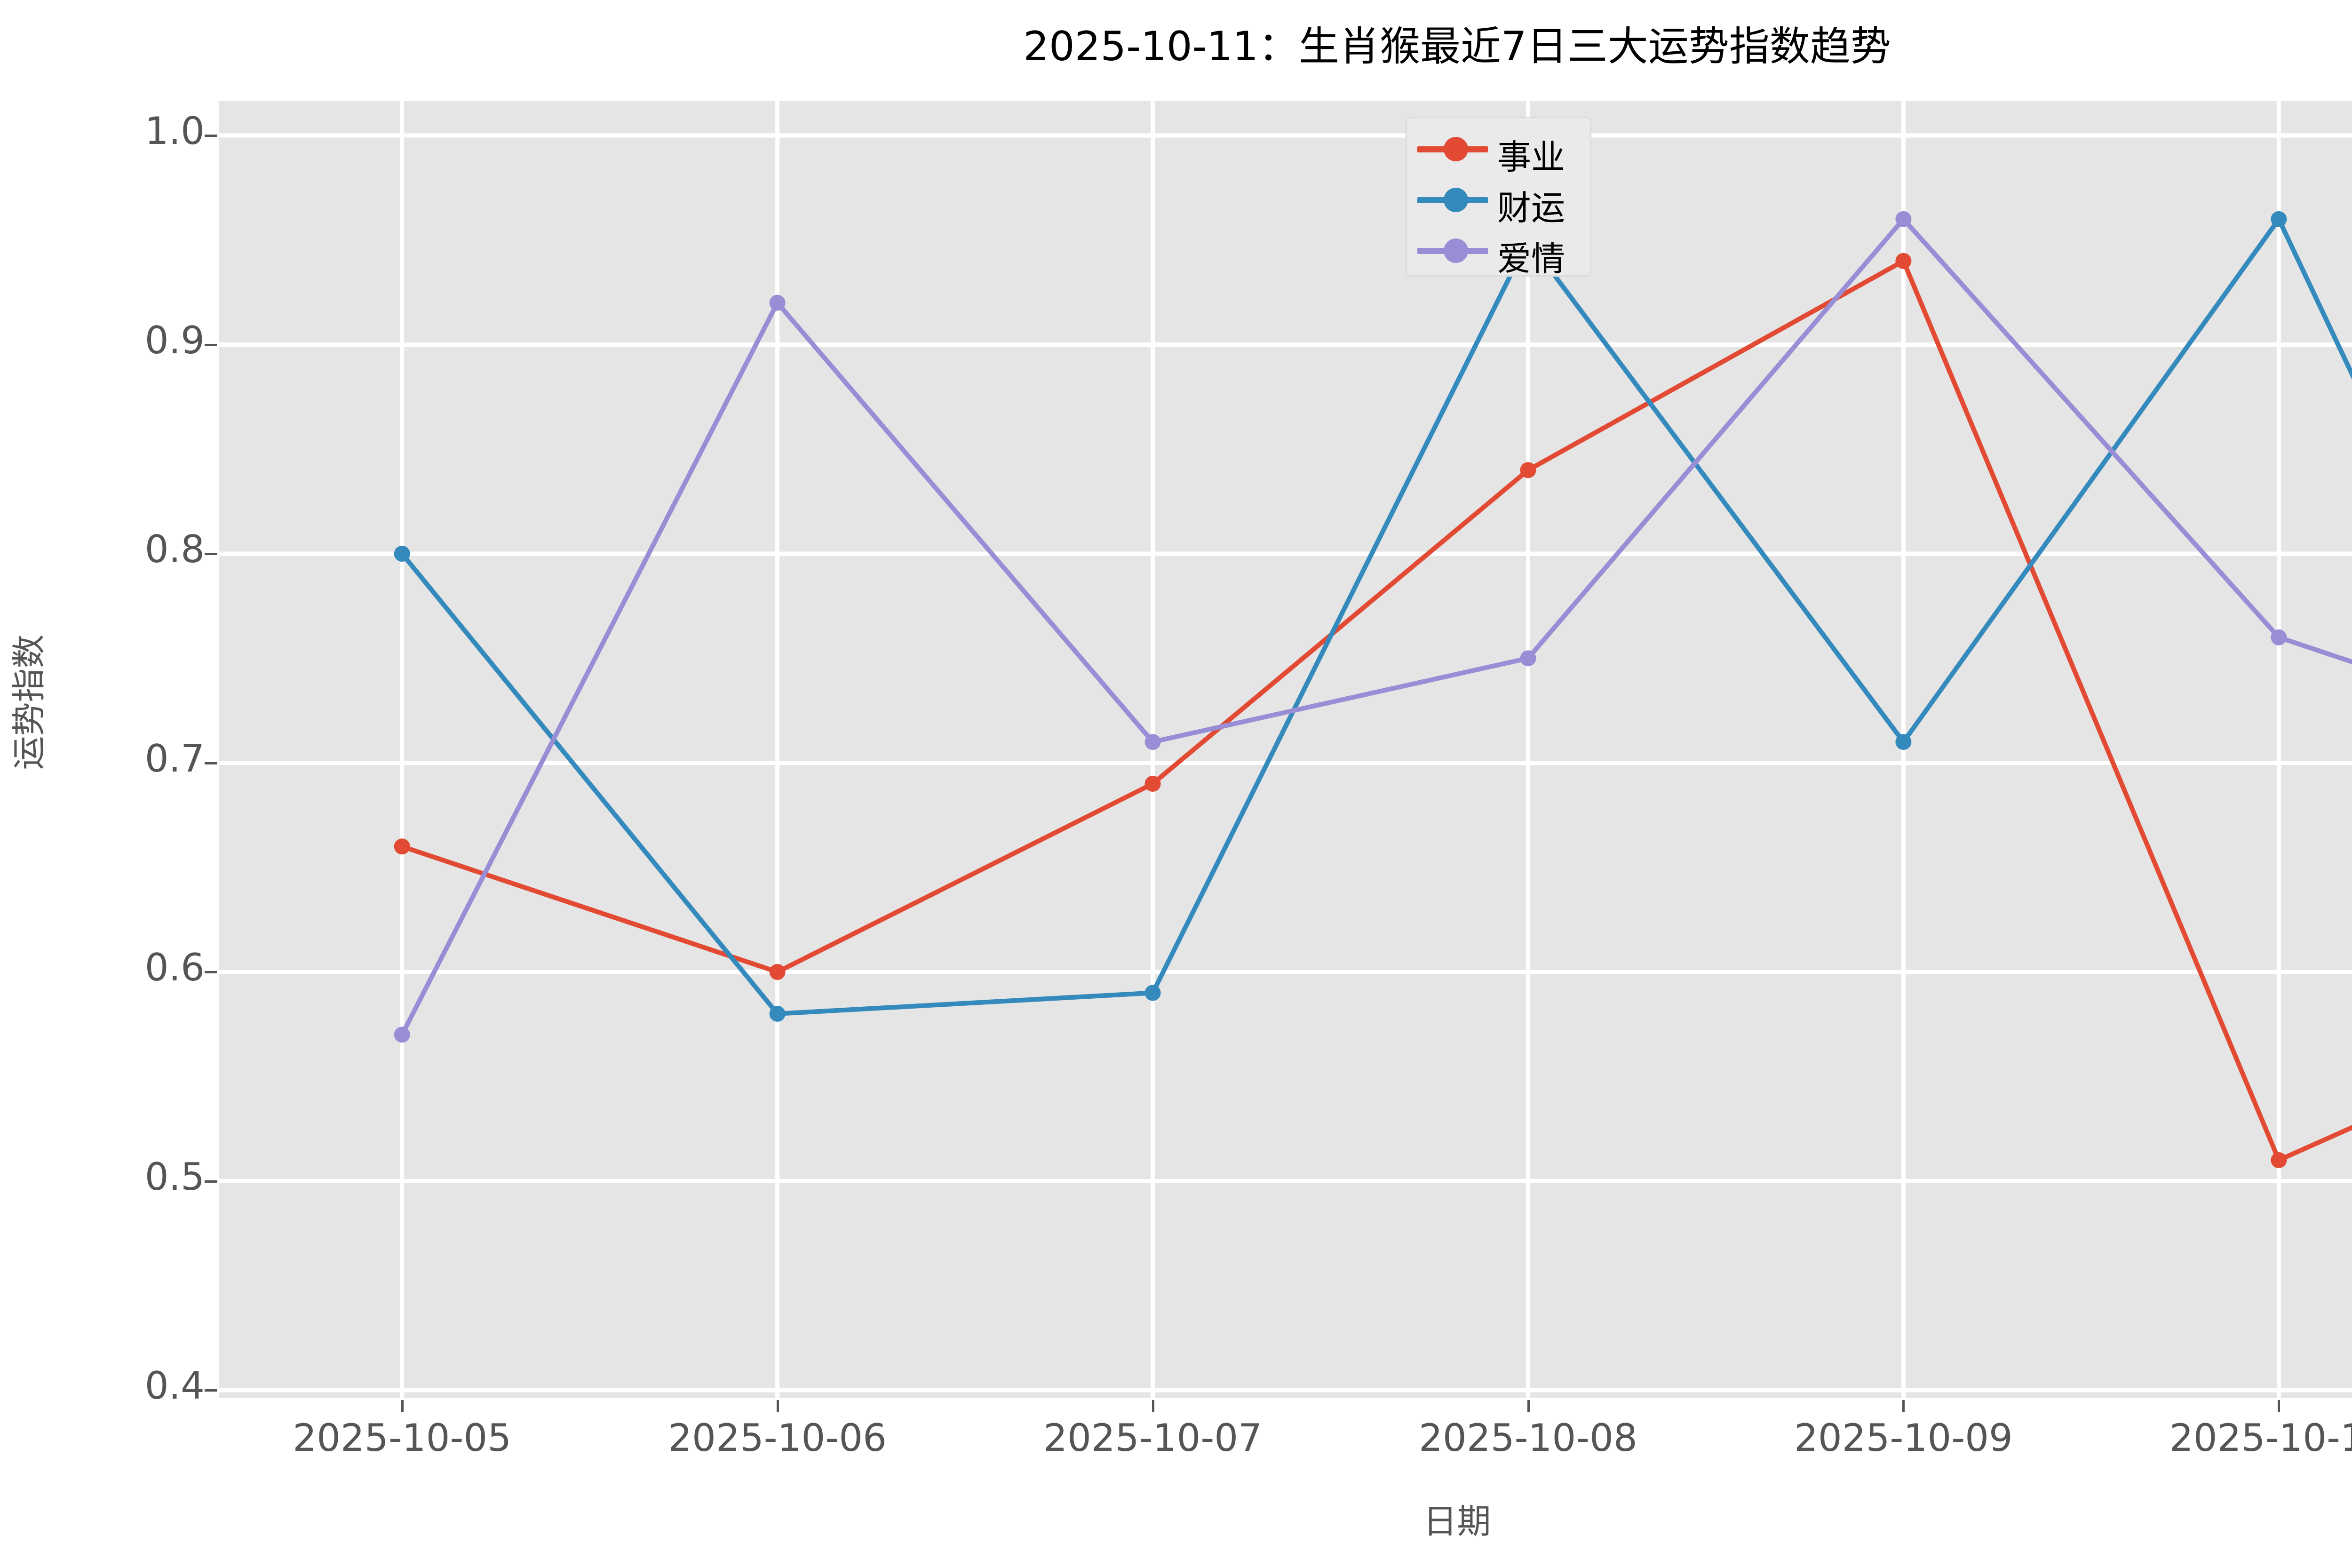 Image resolution: width=2352 pixels, height=1568 pixels. I want to click on legend-label: 爱情, so click(1531, 259).